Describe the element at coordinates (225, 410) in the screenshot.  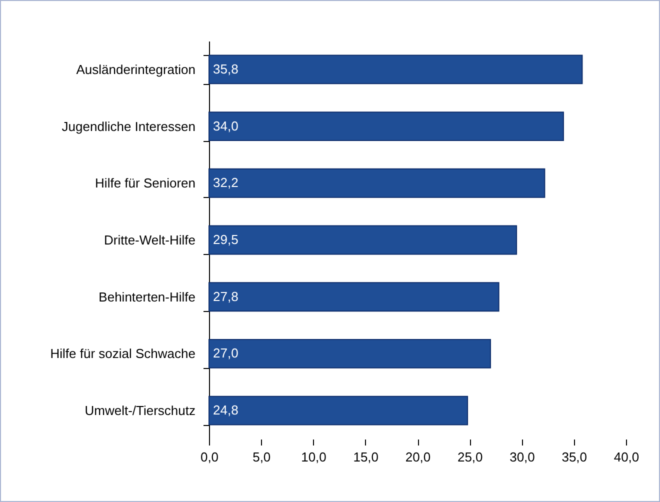
I see `data-label: 24,8` at that location.